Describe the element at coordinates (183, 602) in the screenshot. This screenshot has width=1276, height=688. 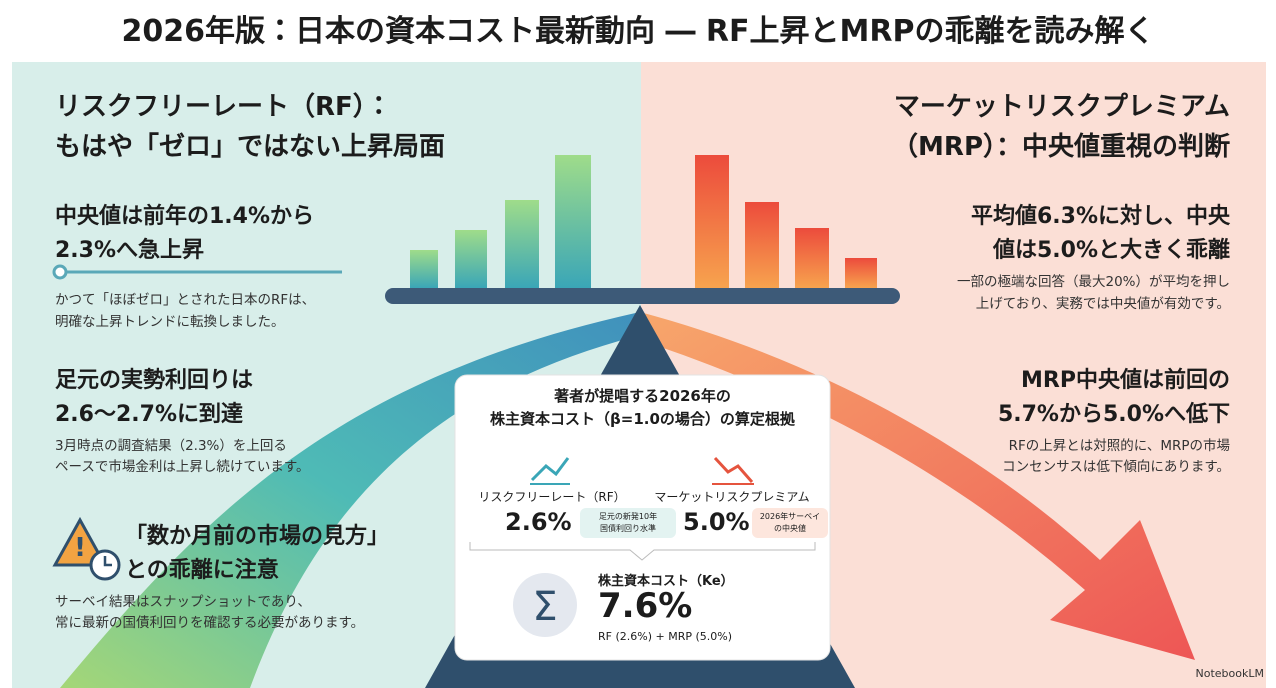
I see `section-body: サーベイ結果はスナップショットであり、` at that location.